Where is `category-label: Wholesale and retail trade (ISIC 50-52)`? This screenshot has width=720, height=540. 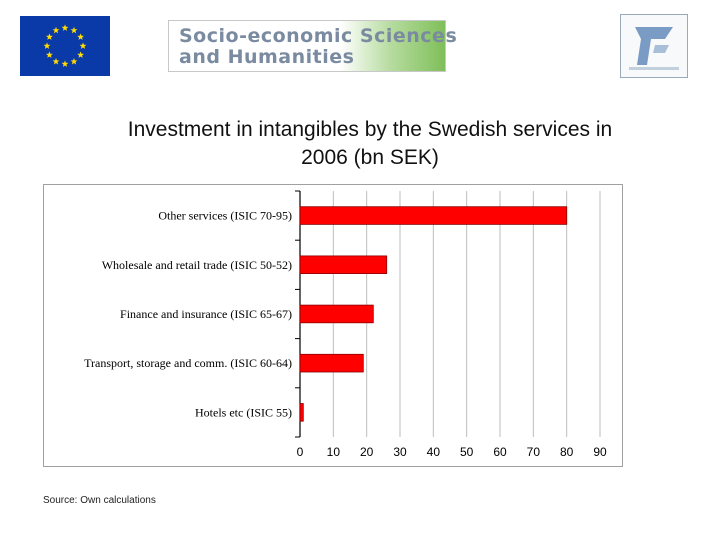 category-label: Wholesale and retail trade (ISIC 50-52) is located at coordinates (197, 265).